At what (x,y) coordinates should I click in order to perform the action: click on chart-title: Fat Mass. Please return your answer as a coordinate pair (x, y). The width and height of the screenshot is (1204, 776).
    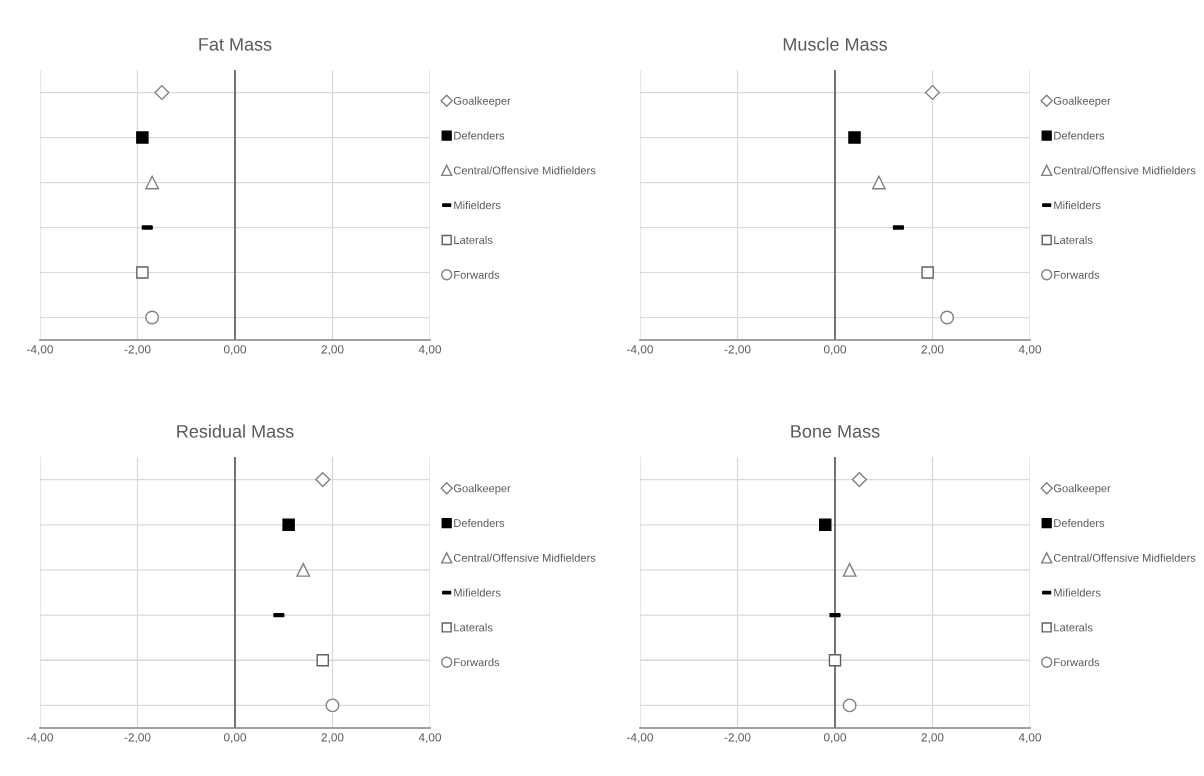
    Looking at the image, I should click on (235, 44).